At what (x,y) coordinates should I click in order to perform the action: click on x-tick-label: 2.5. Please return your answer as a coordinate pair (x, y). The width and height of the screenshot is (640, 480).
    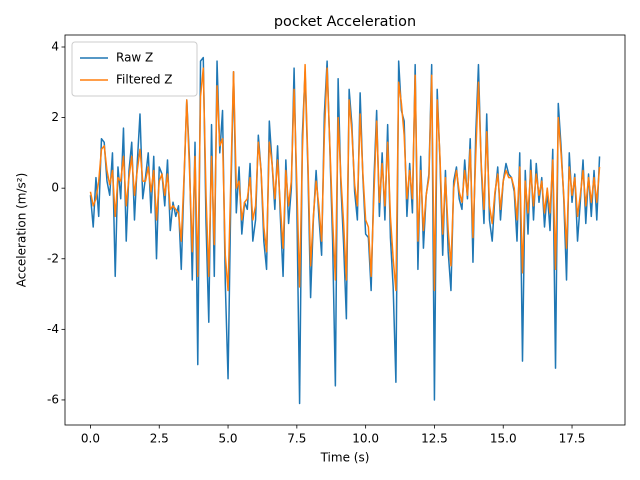
    Looking at the image, I should click on (159, 439).